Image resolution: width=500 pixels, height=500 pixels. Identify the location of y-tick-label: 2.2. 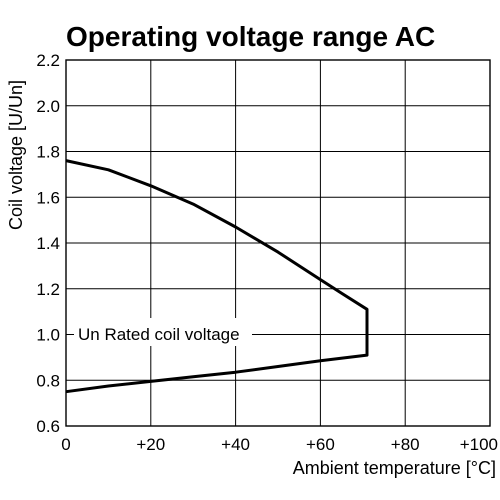
(48, 60).